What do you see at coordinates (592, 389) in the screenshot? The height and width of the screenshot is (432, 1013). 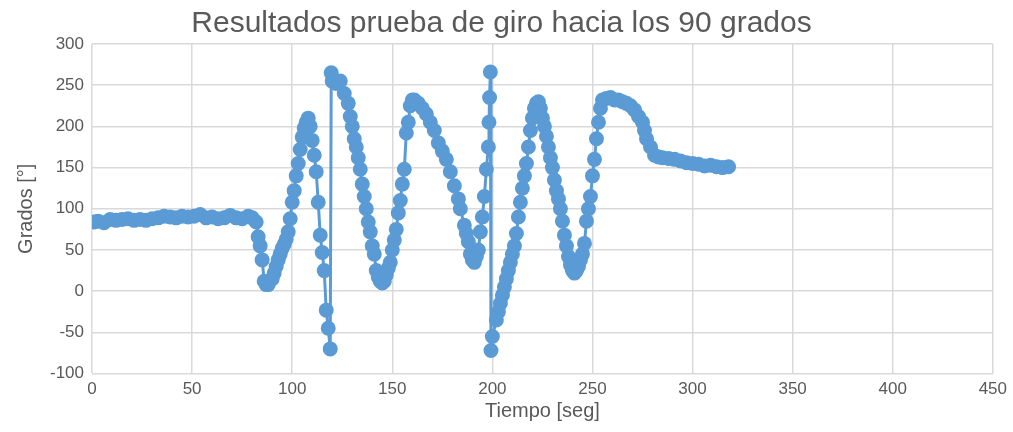 I see `x-tick-label: 250` at bounding box center [592, 389].